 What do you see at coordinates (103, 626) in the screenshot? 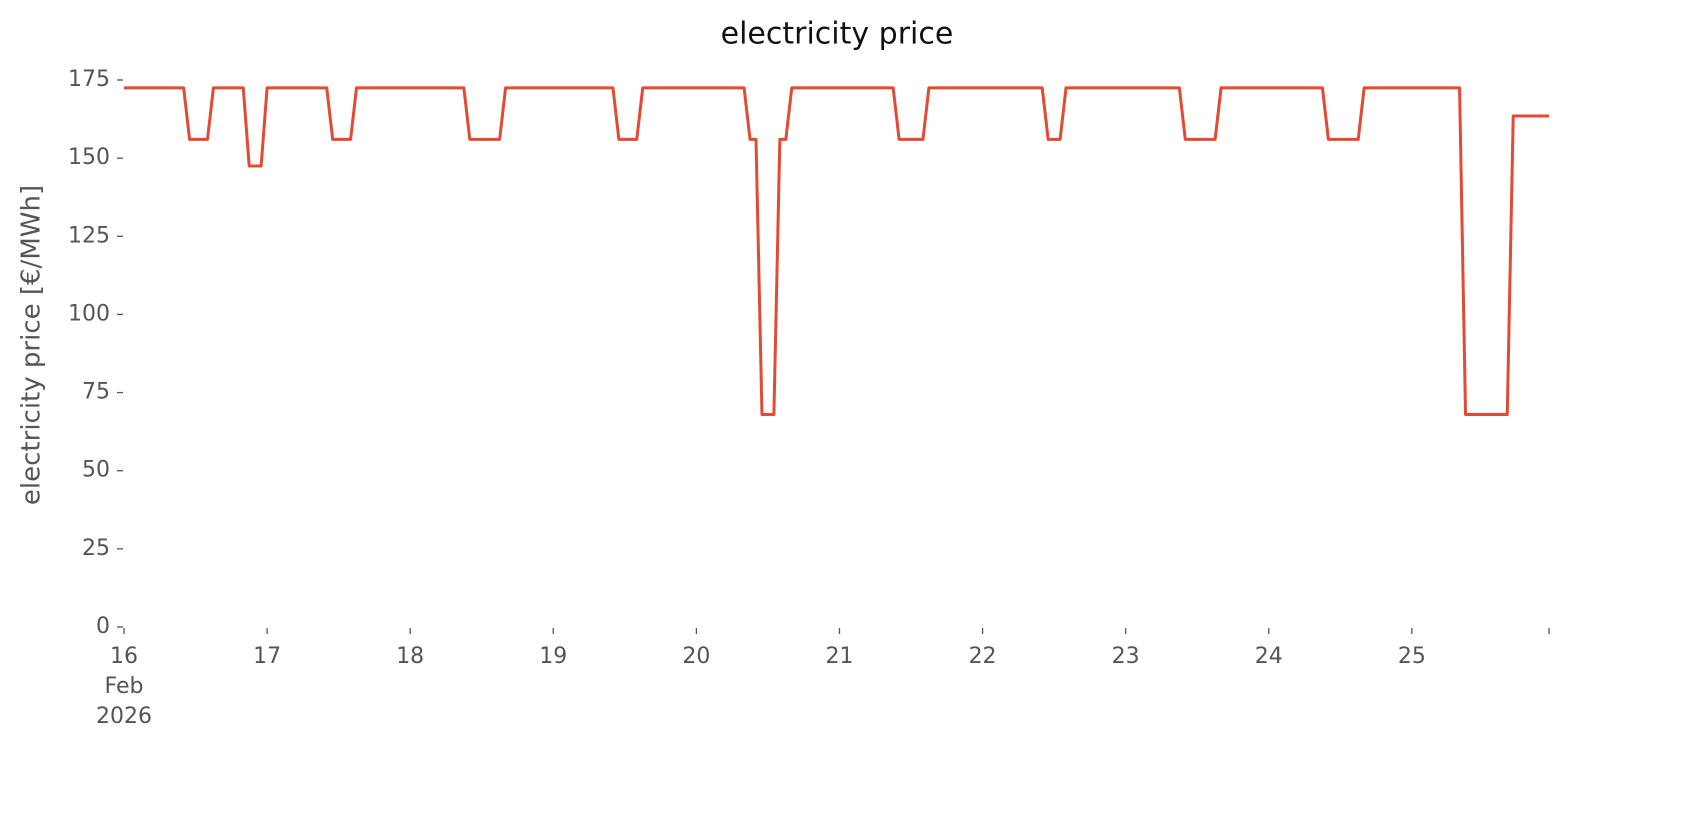
I see `y-tick-label: 0` at bounding box center [103, 626].